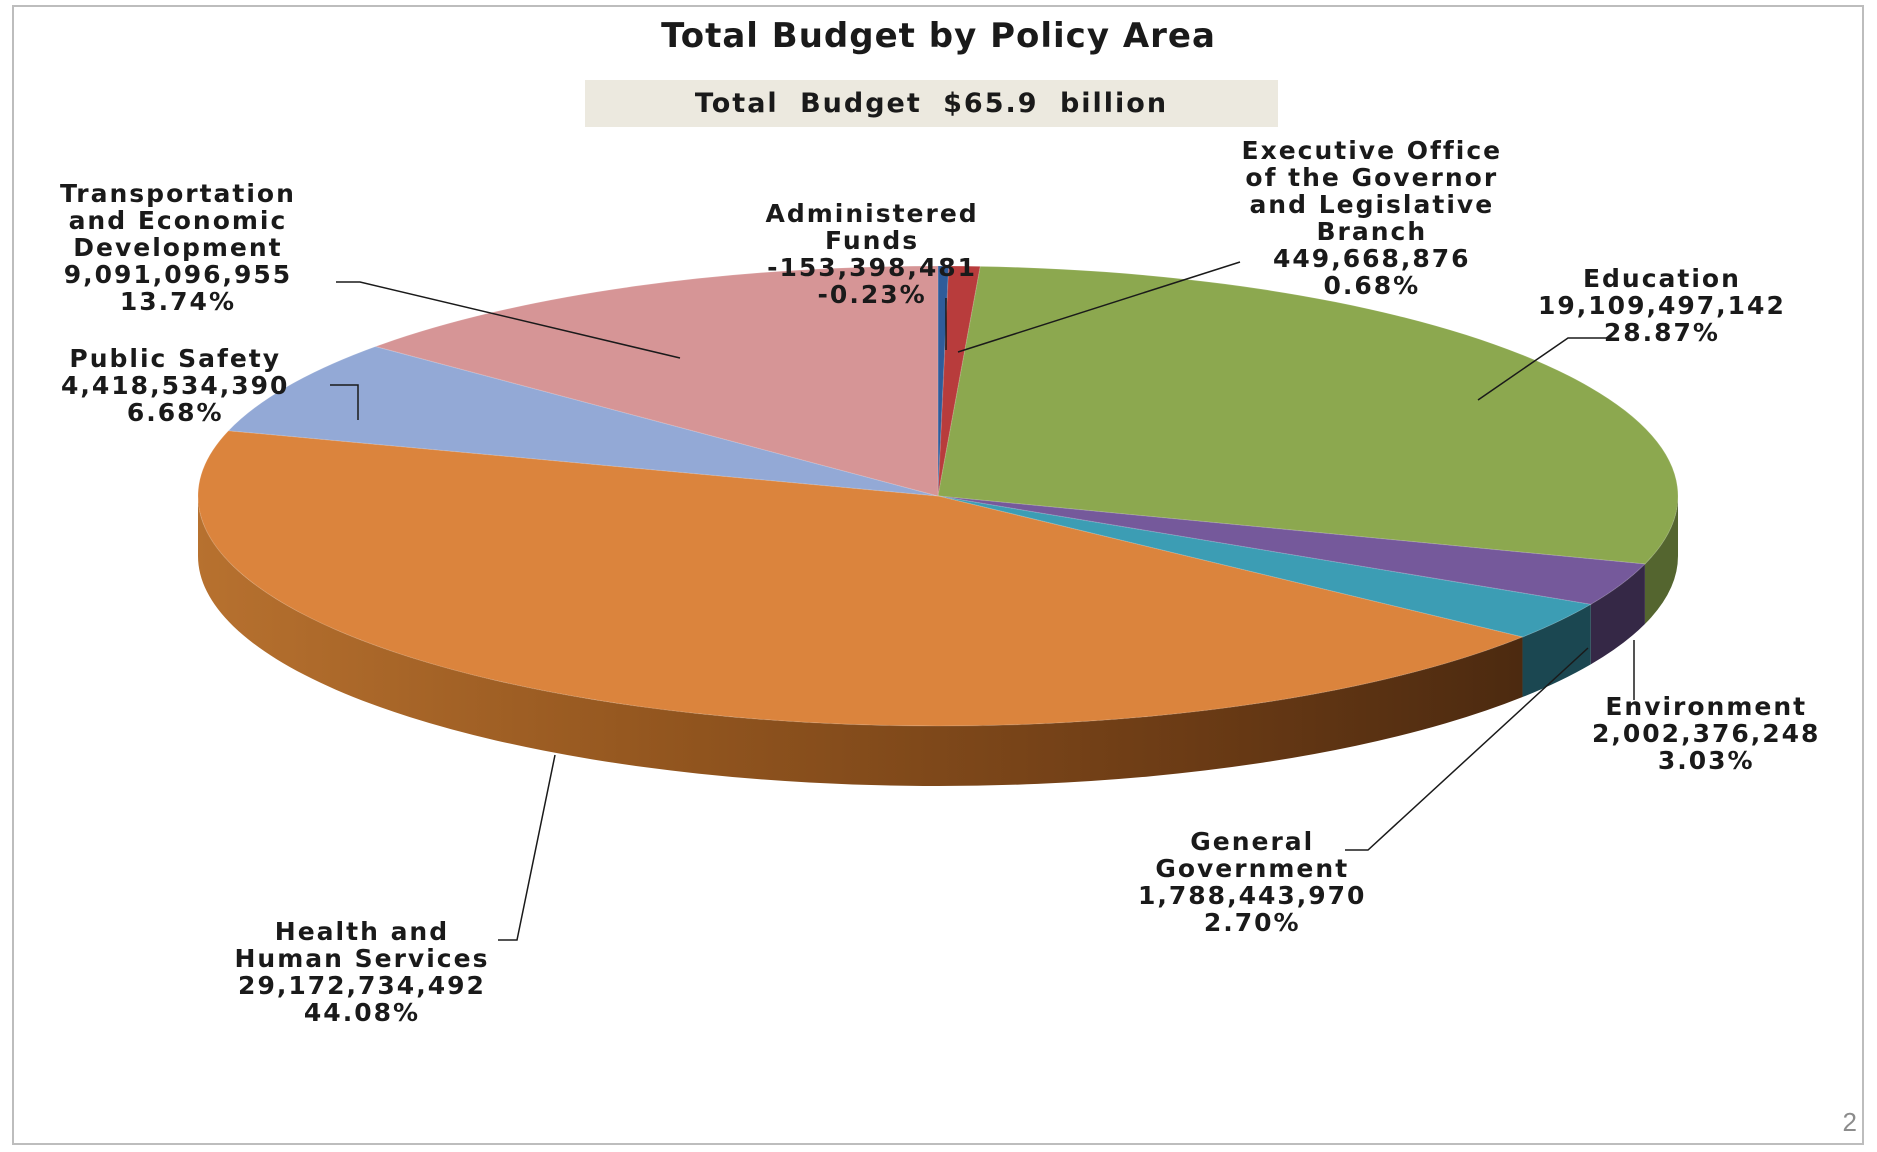 The height and width of the screenshot is (1152, 1877). What do you see at coordinates (1372, 204) in the screenshot?
I see `label-executive-name: and Legislative` at bounding box center [1372, 204].